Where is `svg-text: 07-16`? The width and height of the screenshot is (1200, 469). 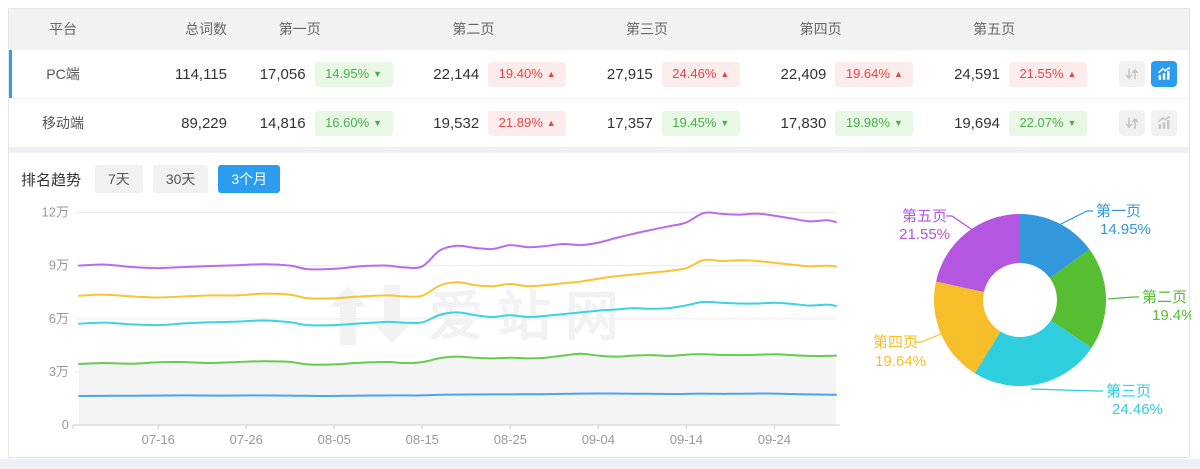 svg-text: 07-16 is located at coordinates (158, 439).